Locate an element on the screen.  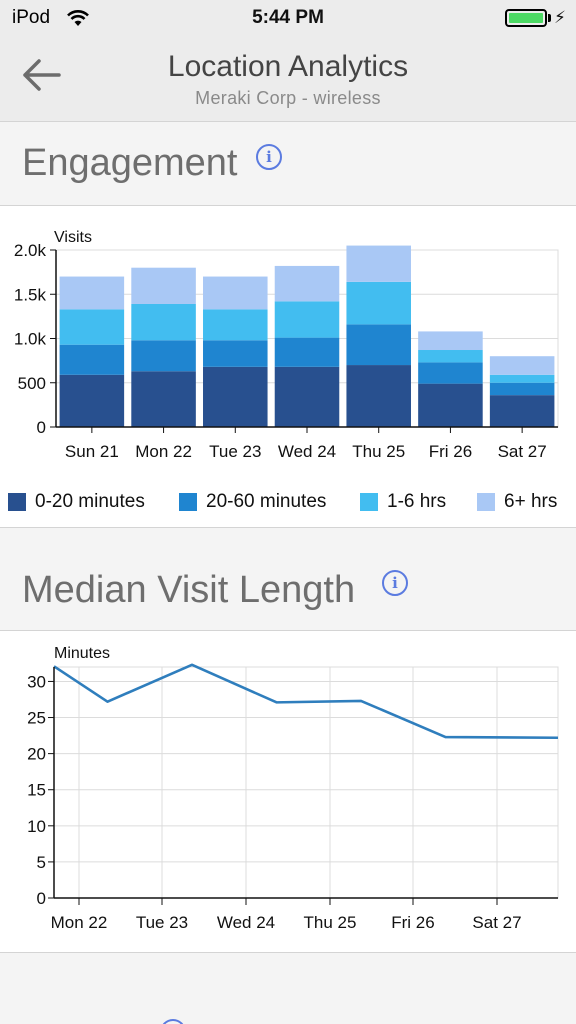
legend-label: 0-20 minutes is located at coordinates (90, 501).